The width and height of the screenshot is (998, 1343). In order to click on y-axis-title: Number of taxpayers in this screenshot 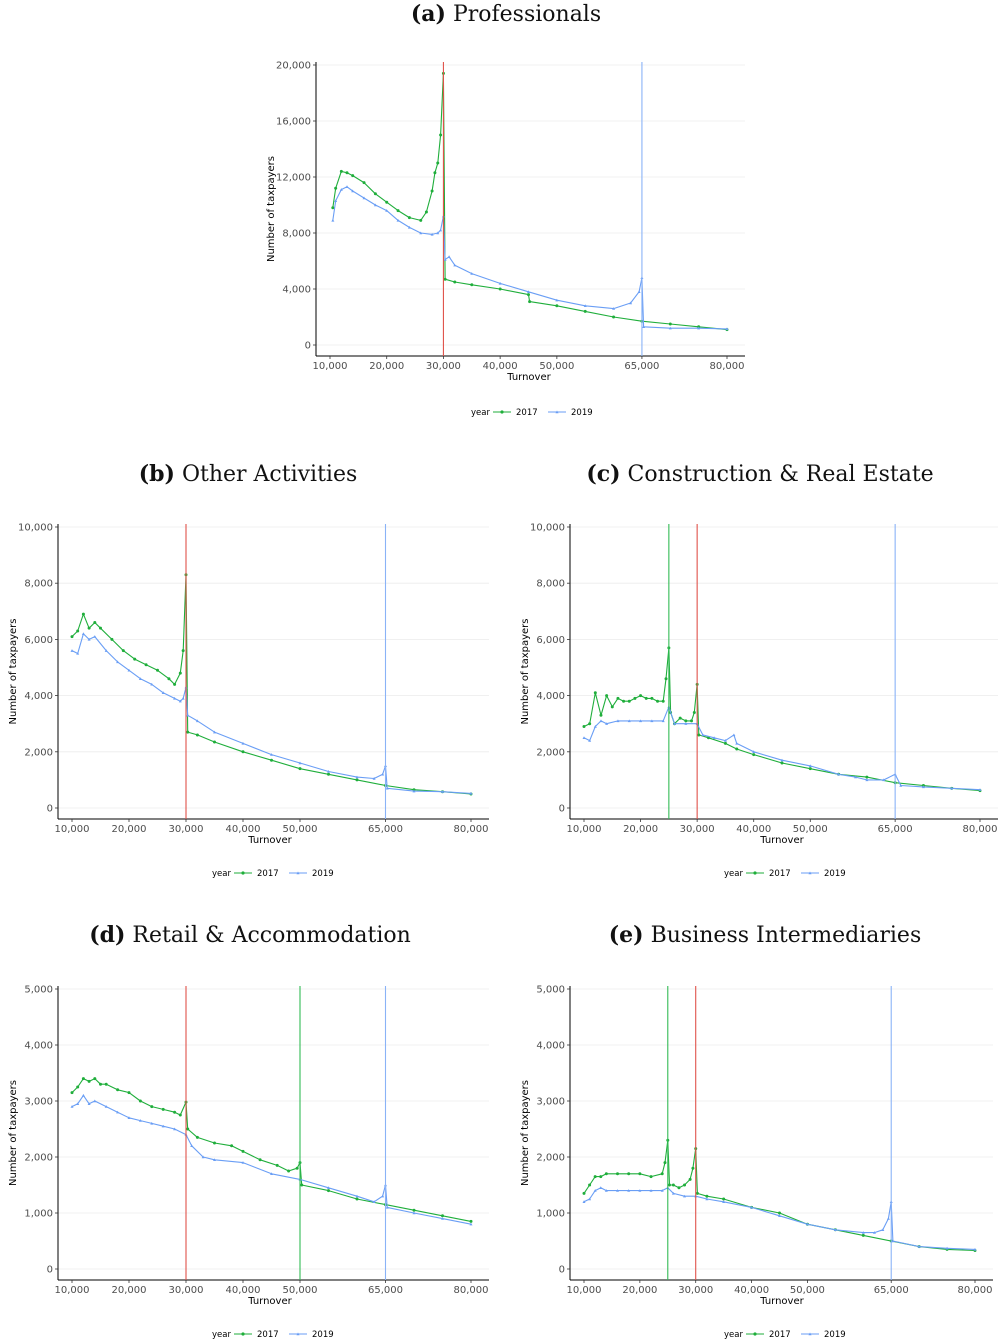, I will do `click(525, 1133)`.